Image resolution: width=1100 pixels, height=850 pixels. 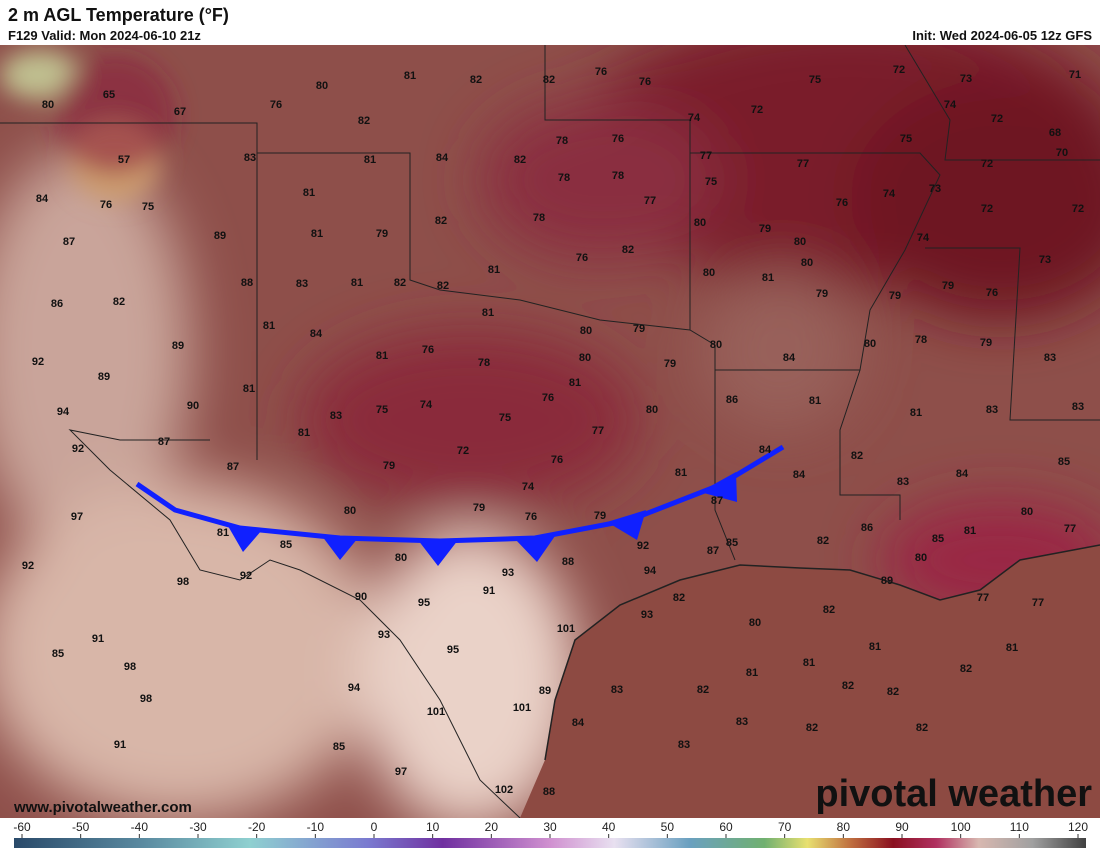 What do you see at coordinates (102, 807) in the screenshot?
I see `site-url: www.pivotalweather.com` at bounding box center [102, 807].